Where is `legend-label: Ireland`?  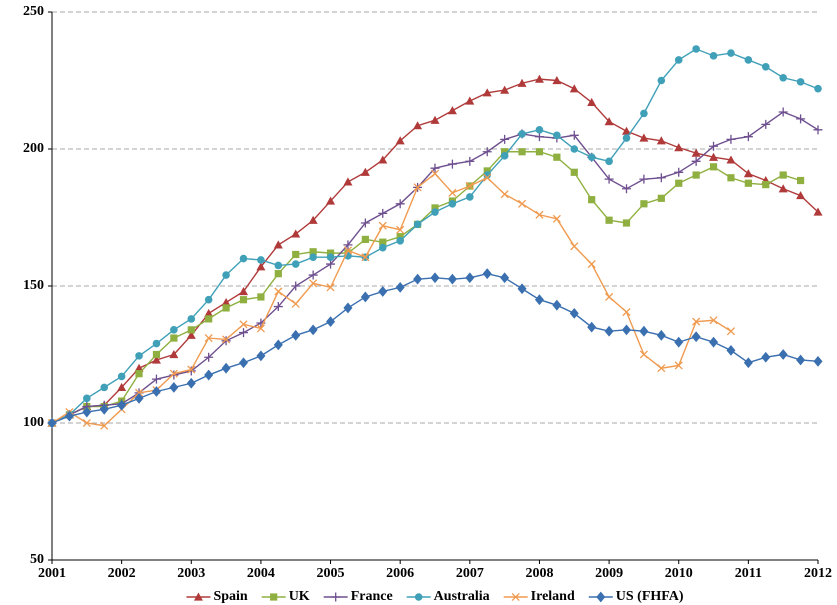
legend-label: Ireland is located at coordinates (553, 596).